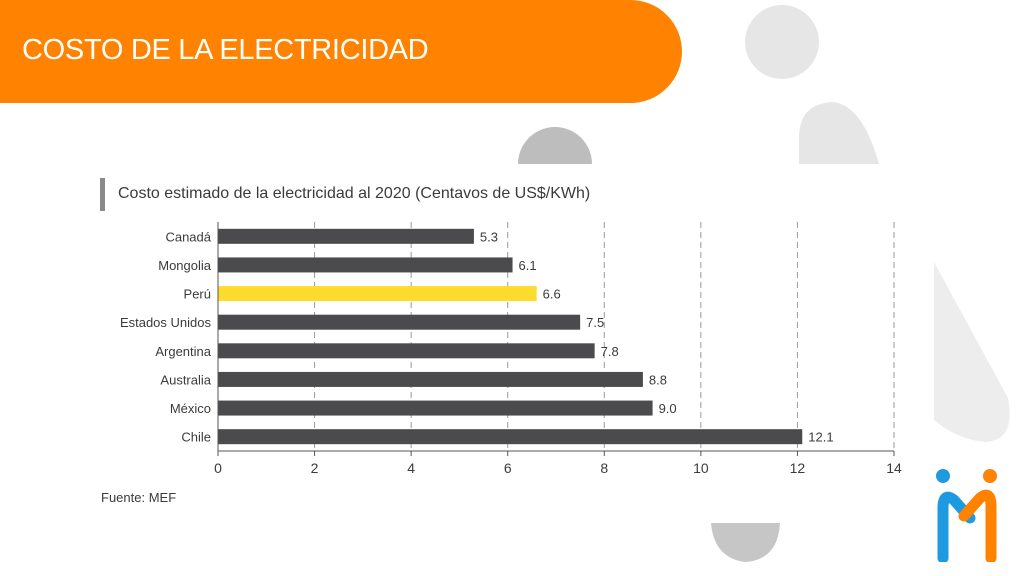 The height and width of the screenshot is (576, 1024). What do you see at coordinates (972, 352) in the screenshot?
I see `decor-diagonal` at bounding box center [972, 352].